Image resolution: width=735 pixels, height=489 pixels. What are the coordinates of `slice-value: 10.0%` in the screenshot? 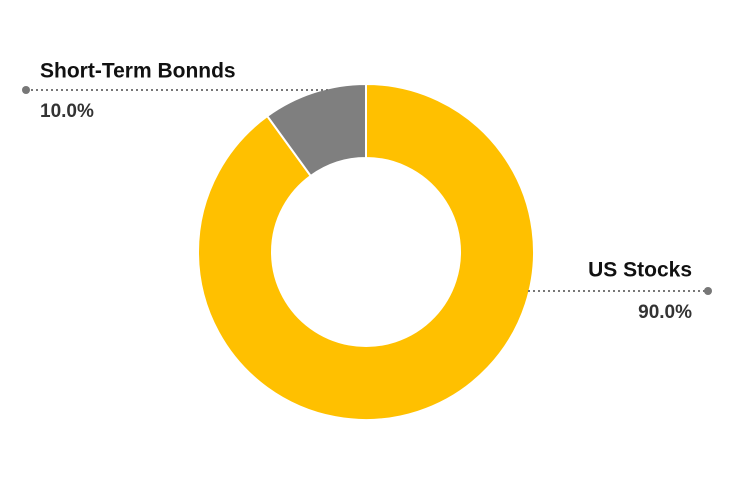 It's located at (67, 111).